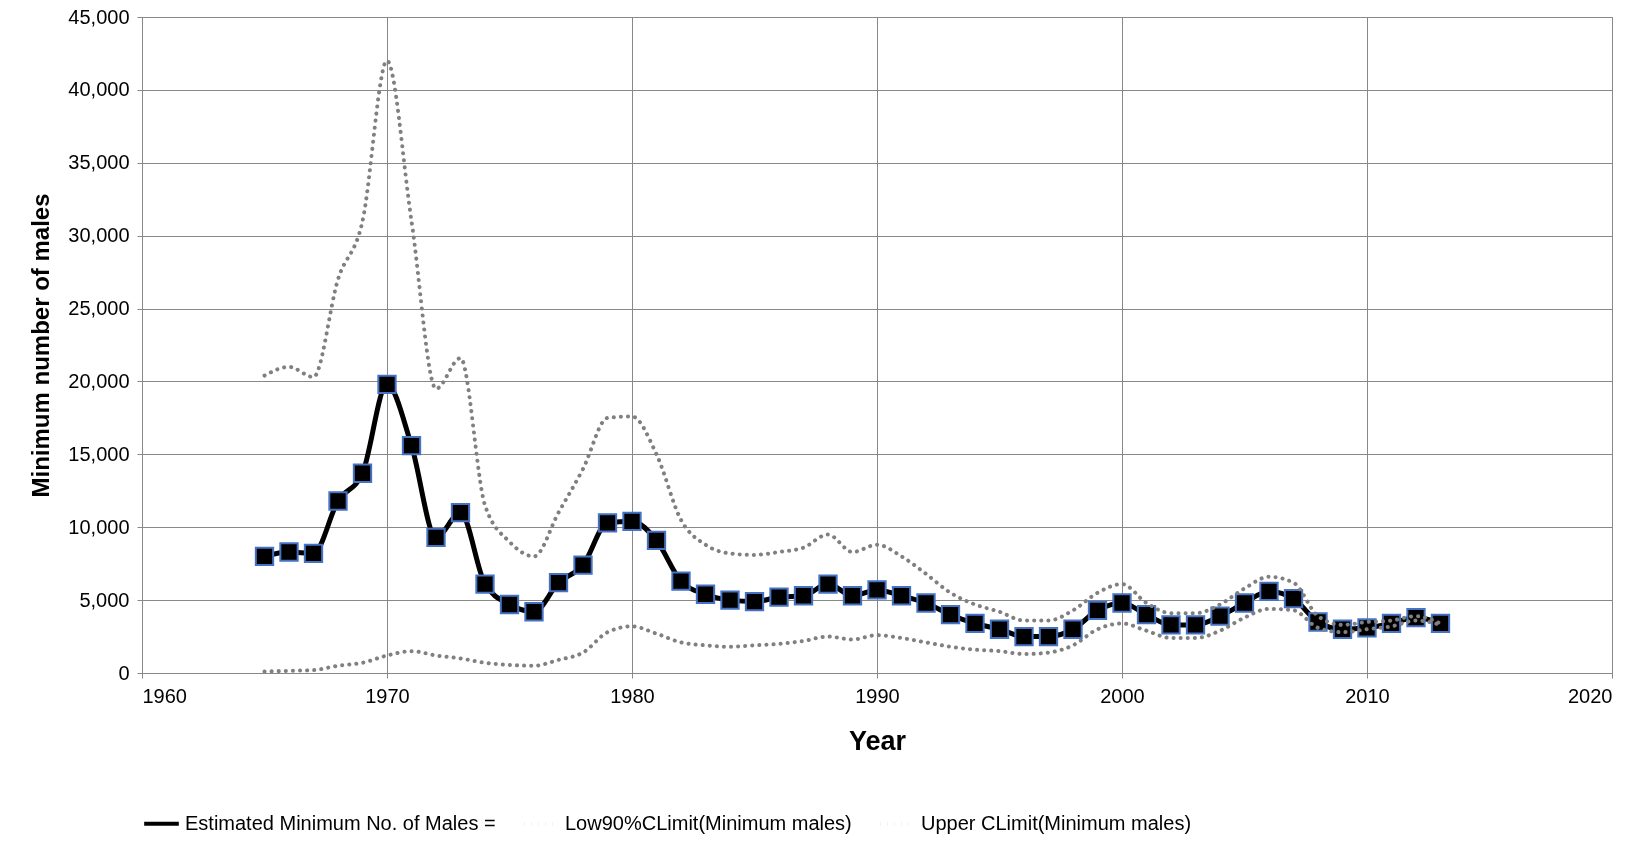 The width and height of the screenshot is (1648, 861). What do you see at coordinates (387, 695) in the screenshot?
I see `x-tick-label: 1970` at bounding box center [387, 695].